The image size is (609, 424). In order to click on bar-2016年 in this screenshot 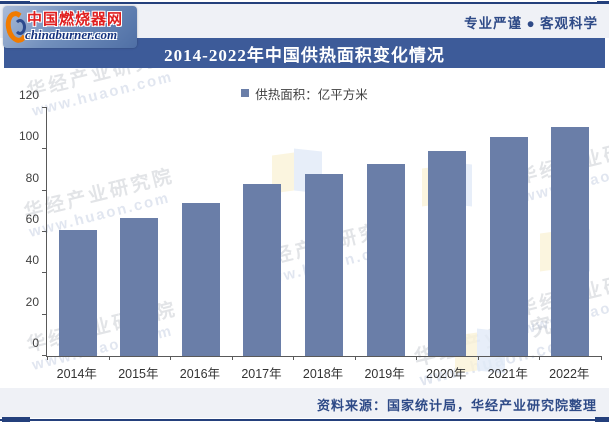, I will do `click(200, 279)`.